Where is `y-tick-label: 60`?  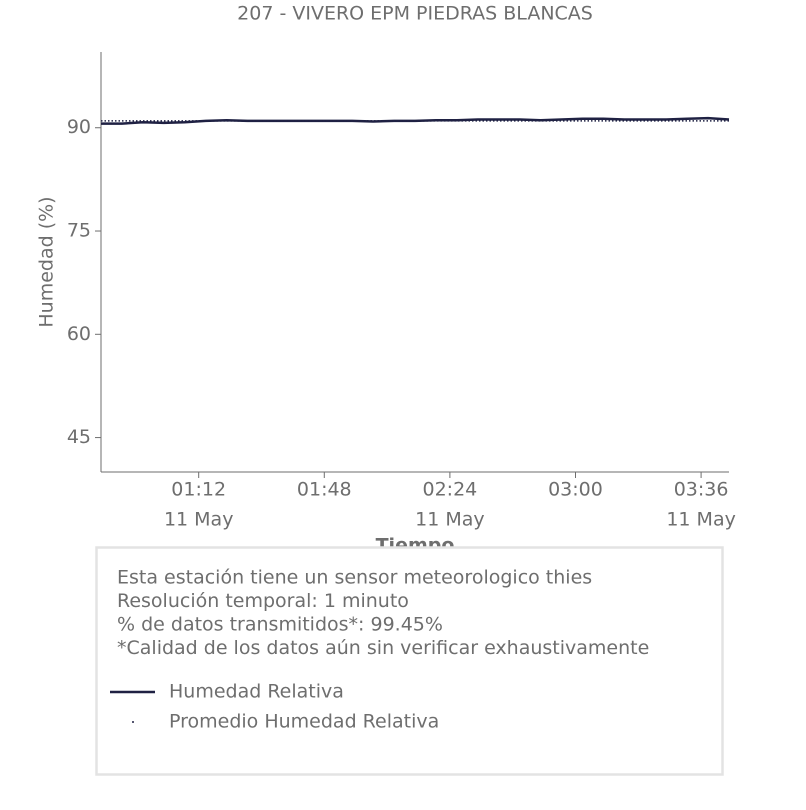
y-tick-label: 60 is located at coordinates (79, 334).